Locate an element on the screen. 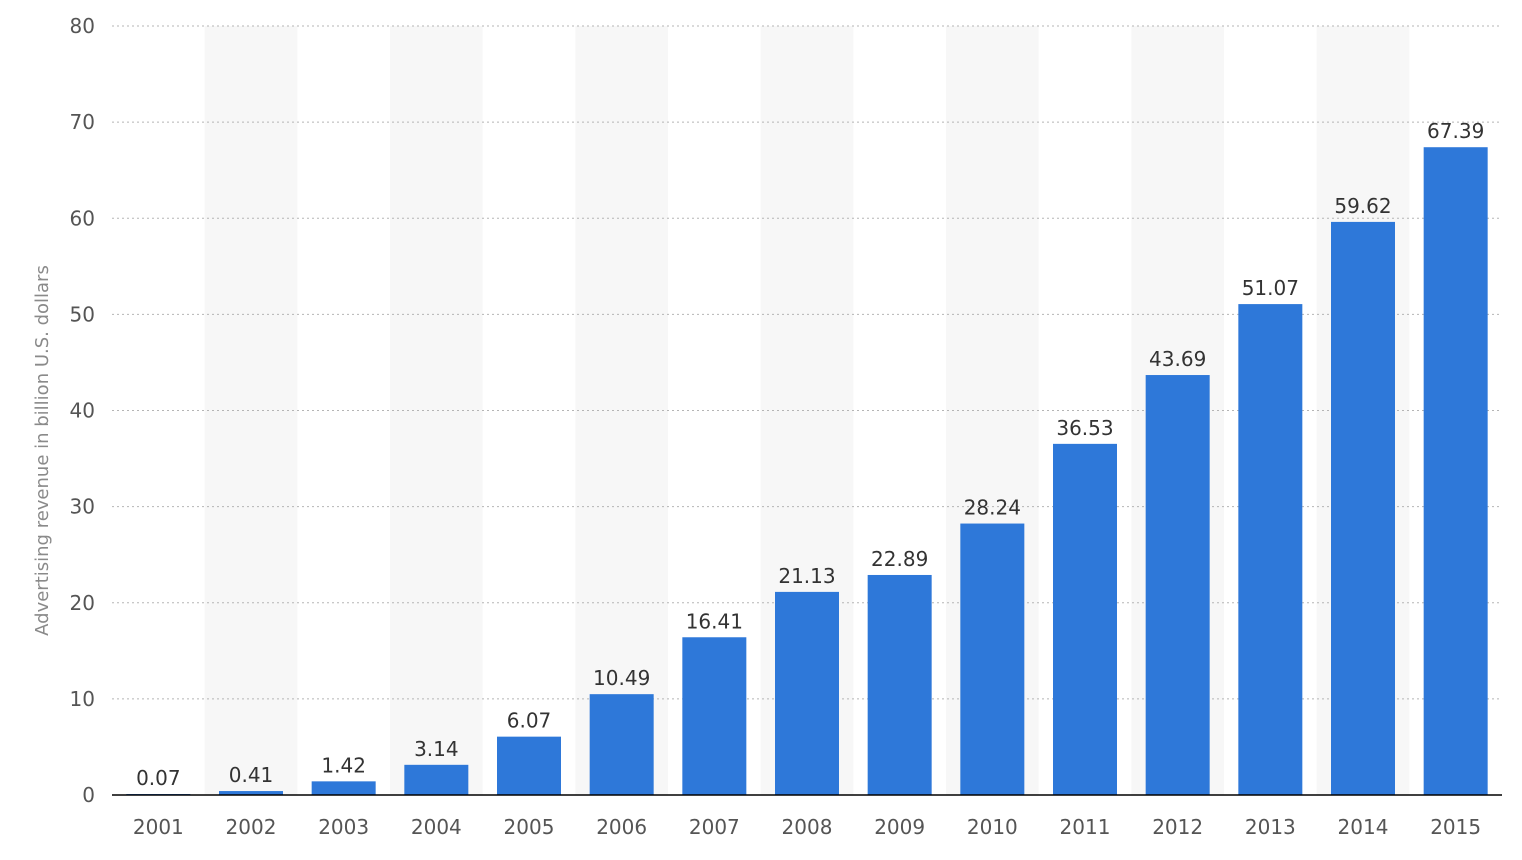 The image size is (1522, 860). y-tick-label: 20 is located at coordinates (82, 603).